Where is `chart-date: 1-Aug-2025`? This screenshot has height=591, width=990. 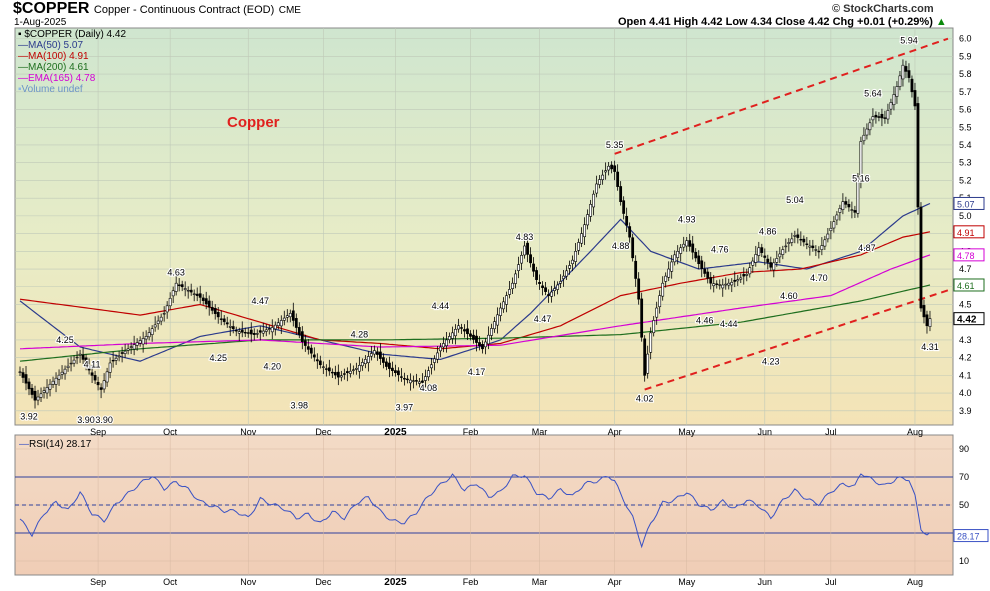
chart-date: 1-Aug-2025 is located at coordinates (40, 22).